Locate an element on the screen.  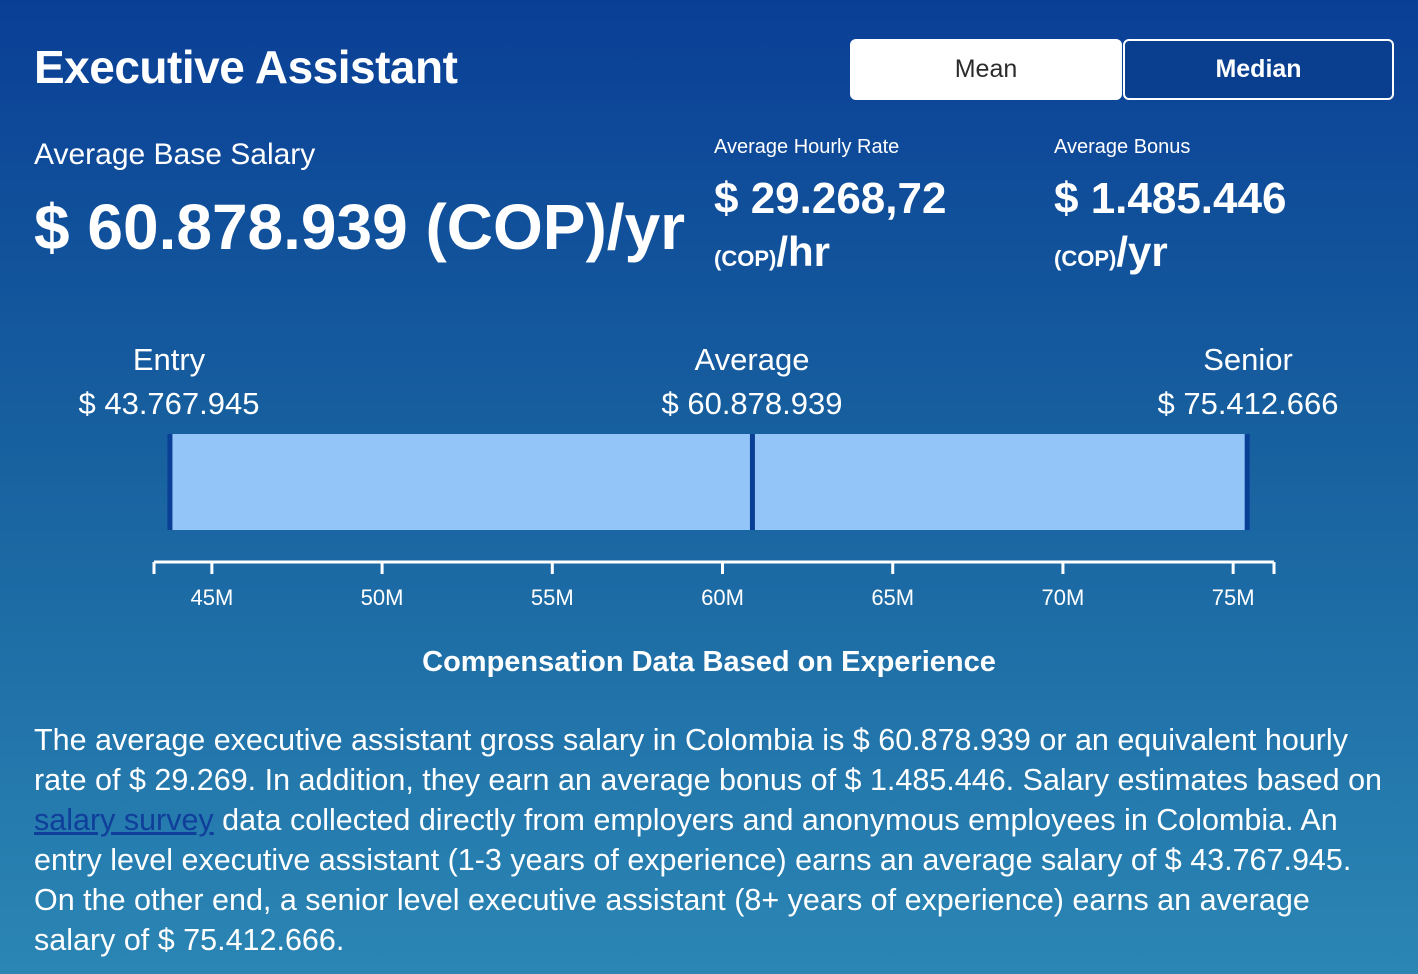
salary-survey-link: salary survey is located at coordinates (124, 820).